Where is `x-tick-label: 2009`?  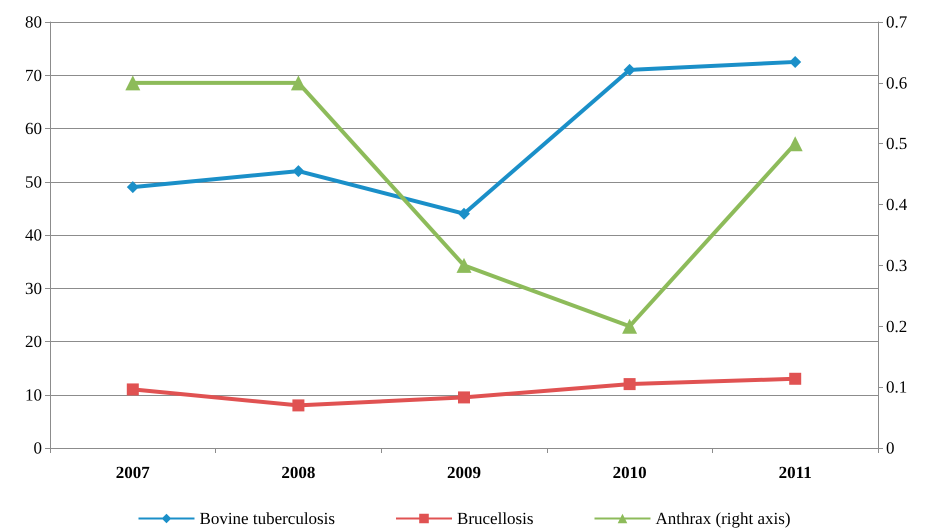 x-tick-label: 2009 is located at coordinates (464, 472).